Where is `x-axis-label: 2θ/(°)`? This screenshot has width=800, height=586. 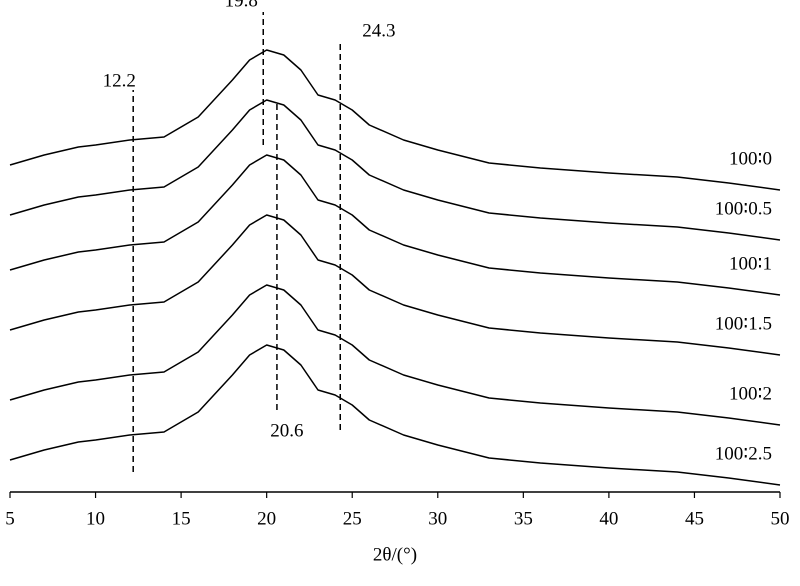
x-axis-label: 2θ/(°) is located at coordinates (395, 554).